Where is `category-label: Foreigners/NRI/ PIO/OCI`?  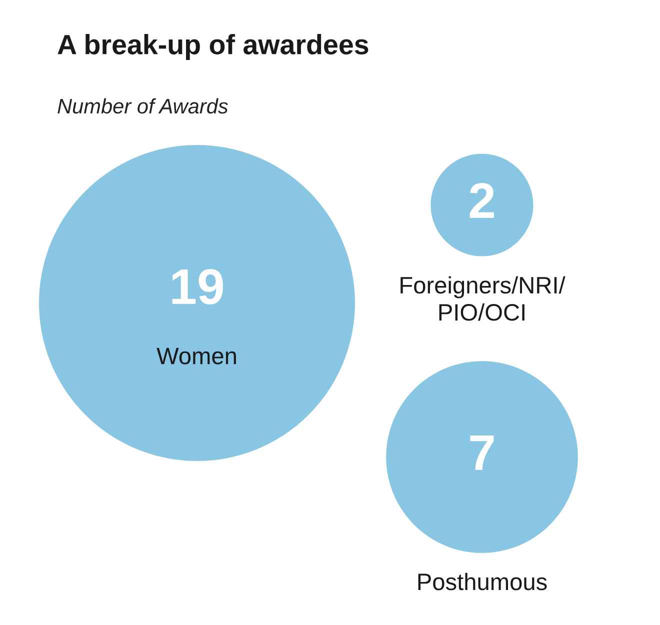 category-label: Foreigners/NRI/ PIO/OCI is located at coordinates (483, 298).